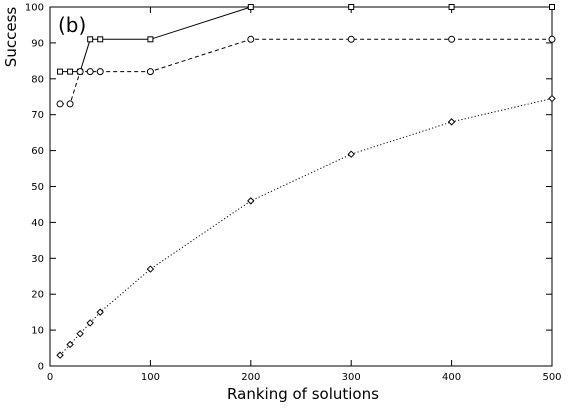 The height and width of the screenshot is (413, 583). I want to click on y-axis-label: Success, so click(11, 37).